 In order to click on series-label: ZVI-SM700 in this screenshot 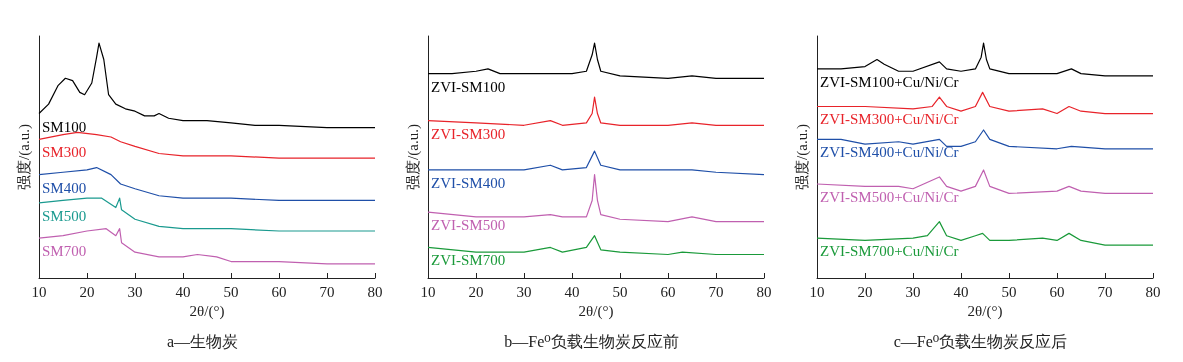, I will do `click(468, 260)`.